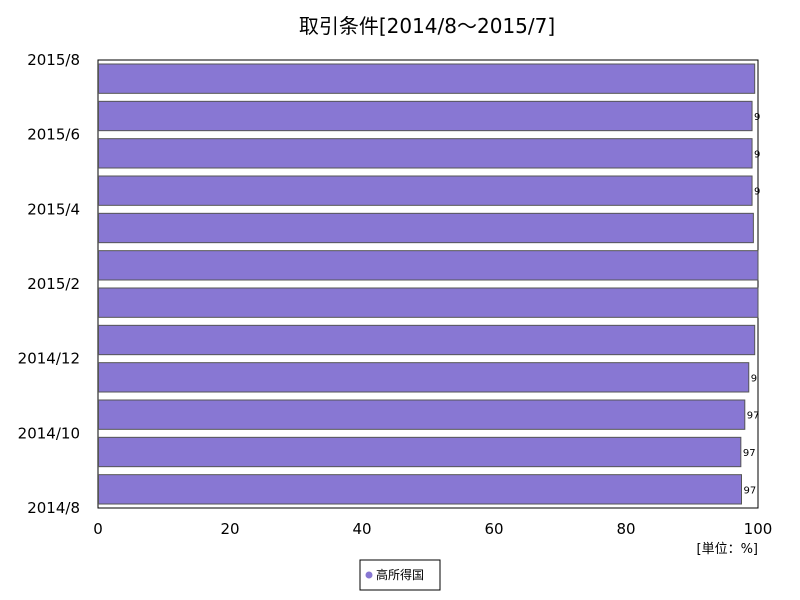 Image resolution: width=800 pixels, height=600 pixels. I want to click on chart-title: 取引条件[2014/8～2015/7], so click(427, 26).